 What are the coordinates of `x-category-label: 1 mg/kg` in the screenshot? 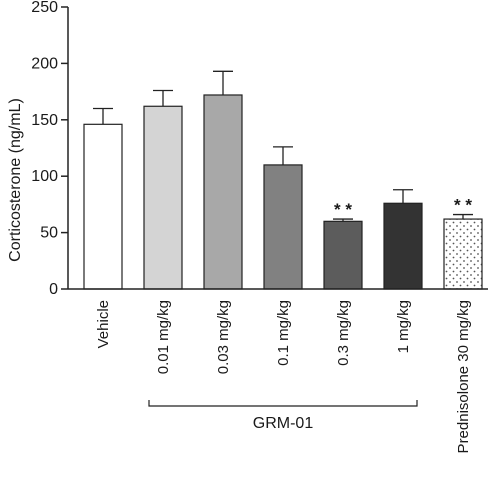 It's located at (403, 326).